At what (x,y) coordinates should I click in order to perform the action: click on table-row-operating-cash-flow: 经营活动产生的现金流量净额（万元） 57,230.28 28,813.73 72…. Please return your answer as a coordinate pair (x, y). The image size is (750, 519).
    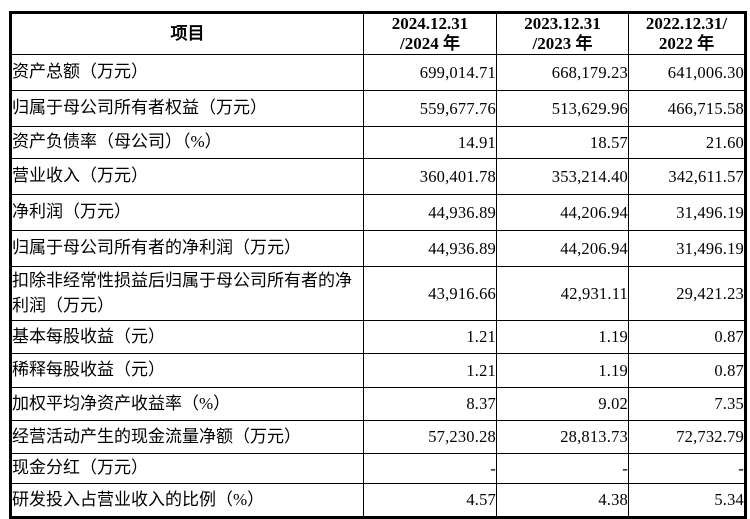
    Looking at the image, I should click on (378, 437).